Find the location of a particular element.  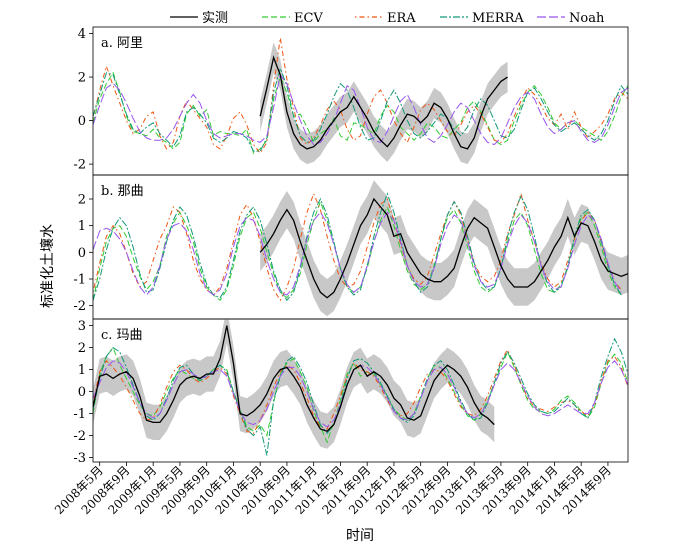

ytick-label-1-1: -1 is located at coordinates (79, 280).